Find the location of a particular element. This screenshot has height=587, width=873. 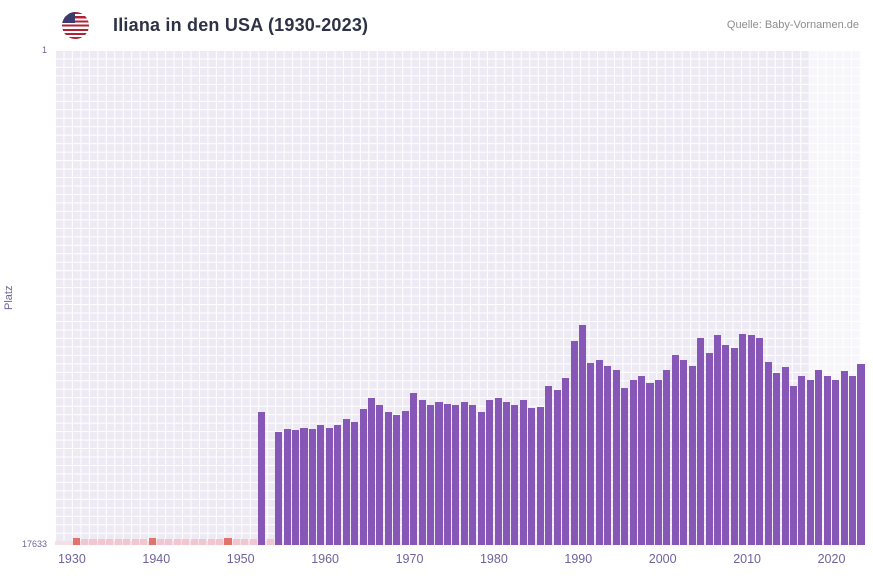

bar-1986 is located at coordinates (549, 465).